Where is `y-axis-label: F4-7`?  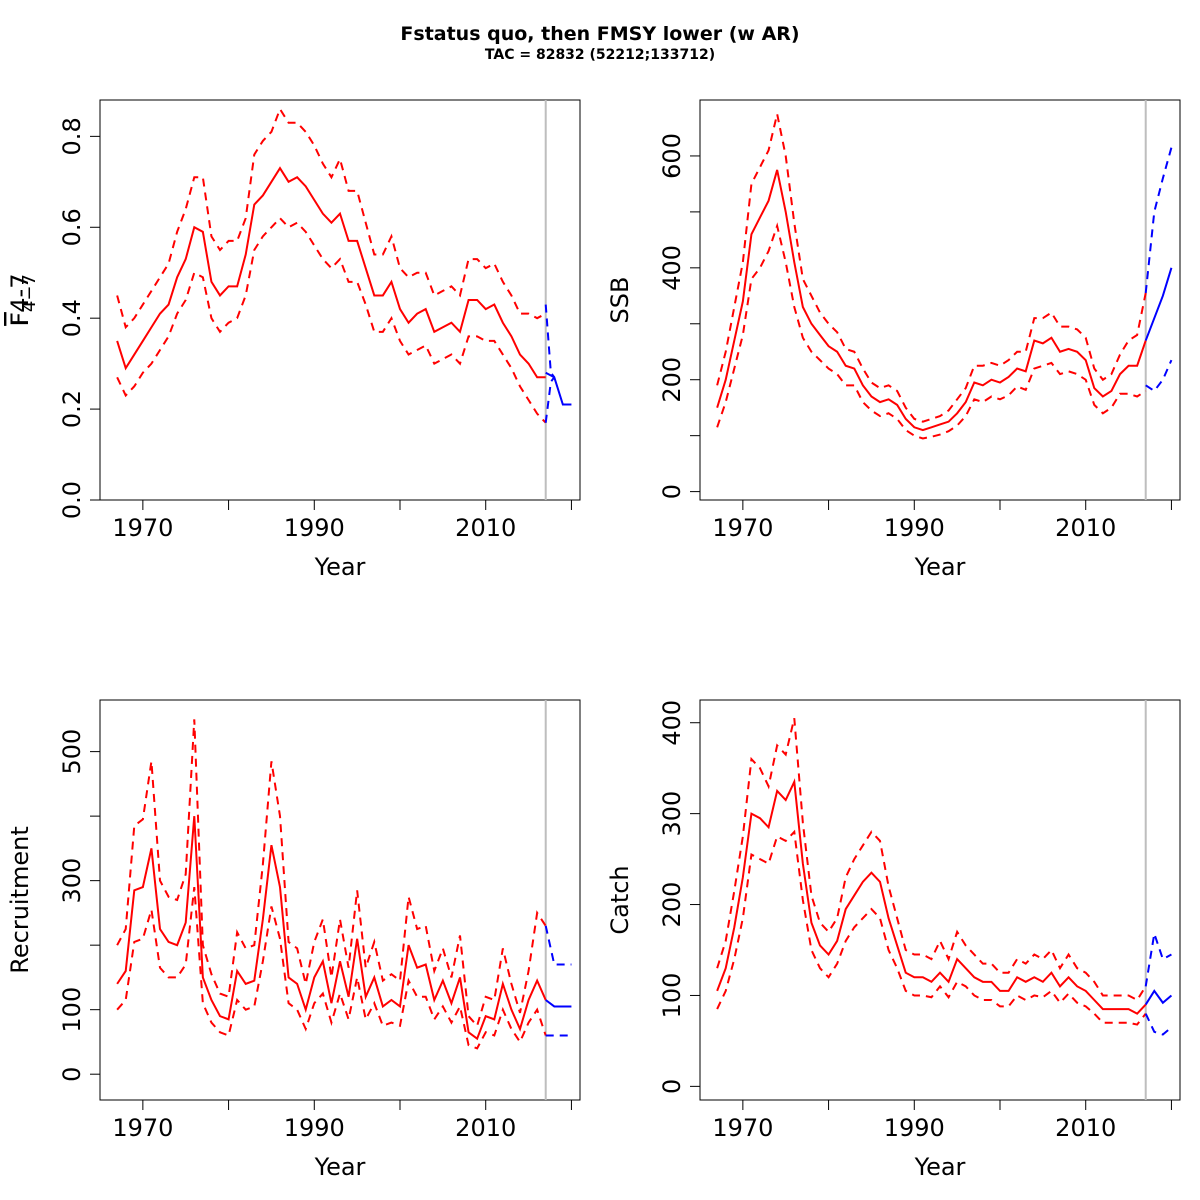 y-axis-label: F4-7 is located at coordinates (20, 299).